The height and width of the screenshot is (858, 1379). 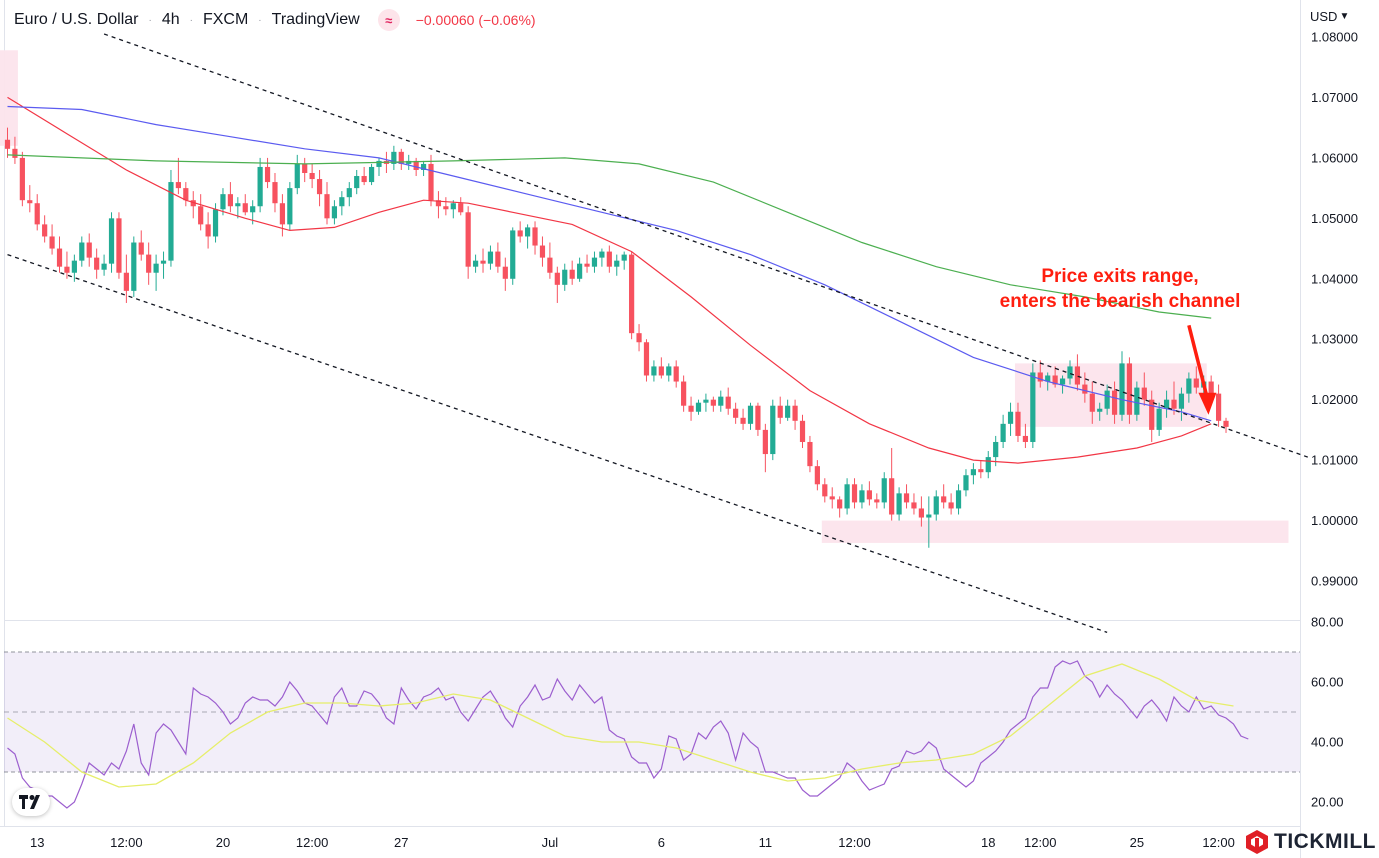 I want to click on chevron-down-icon: ▼, so click(x=1344, y=16).